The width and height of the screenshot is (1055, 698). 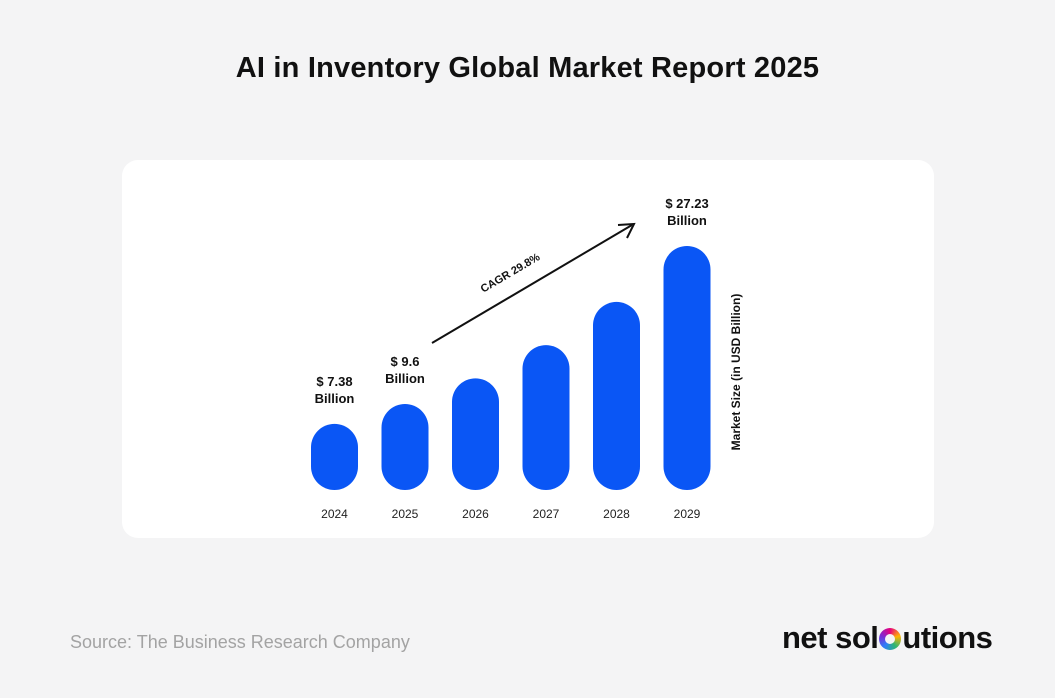 What do you see at coordinates (335, 398) in the screenshot?
I see `data-label-2024: Billion` at bounding box center [335, 398].